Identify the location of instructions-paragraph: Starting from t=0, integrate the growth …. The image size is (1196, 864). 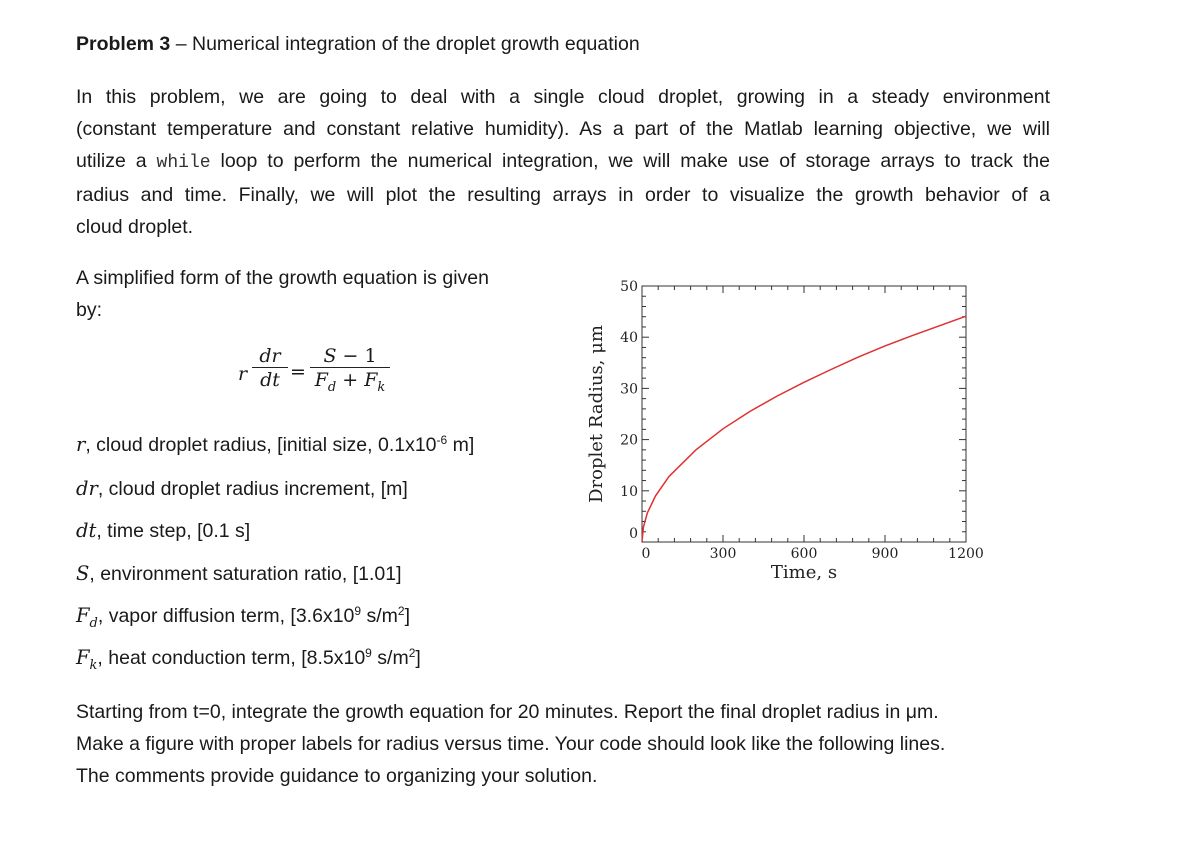
(576, 744).